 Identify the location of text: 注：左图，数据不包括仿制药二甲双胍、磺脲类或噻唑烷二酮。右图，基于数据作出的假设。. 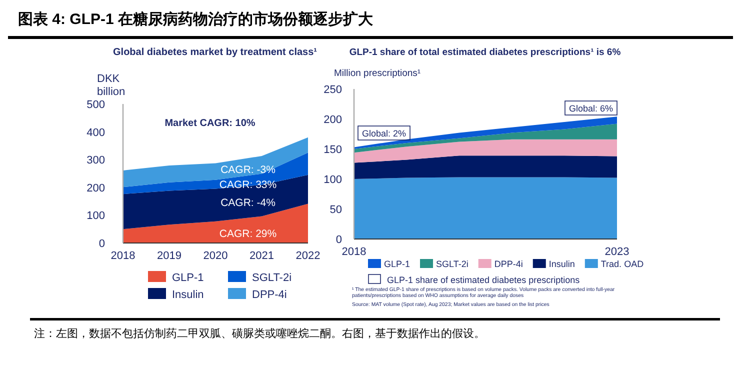
(259, 333).